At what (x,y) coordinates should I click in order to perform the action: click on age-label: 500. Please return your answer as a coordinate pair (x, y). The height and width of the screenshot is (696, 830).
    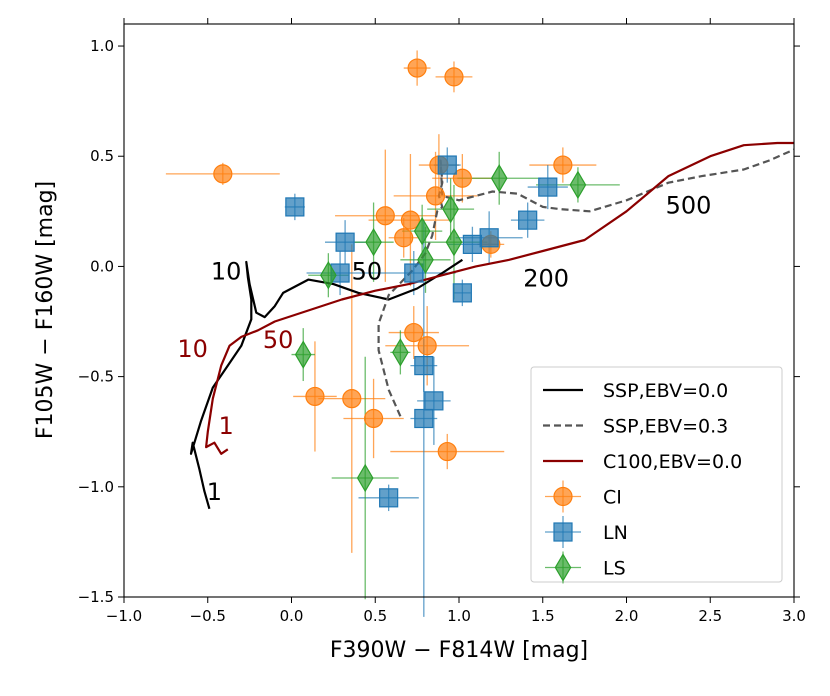
    Looking at the image, I should click on (689, 206).